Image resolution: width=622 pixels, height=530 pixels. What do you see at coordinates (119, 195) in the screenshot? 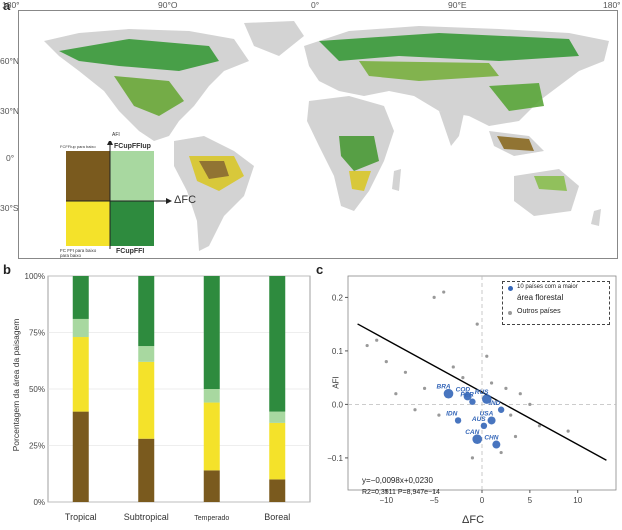
I see `legend-quadrants` at bounding box center [119, 195].